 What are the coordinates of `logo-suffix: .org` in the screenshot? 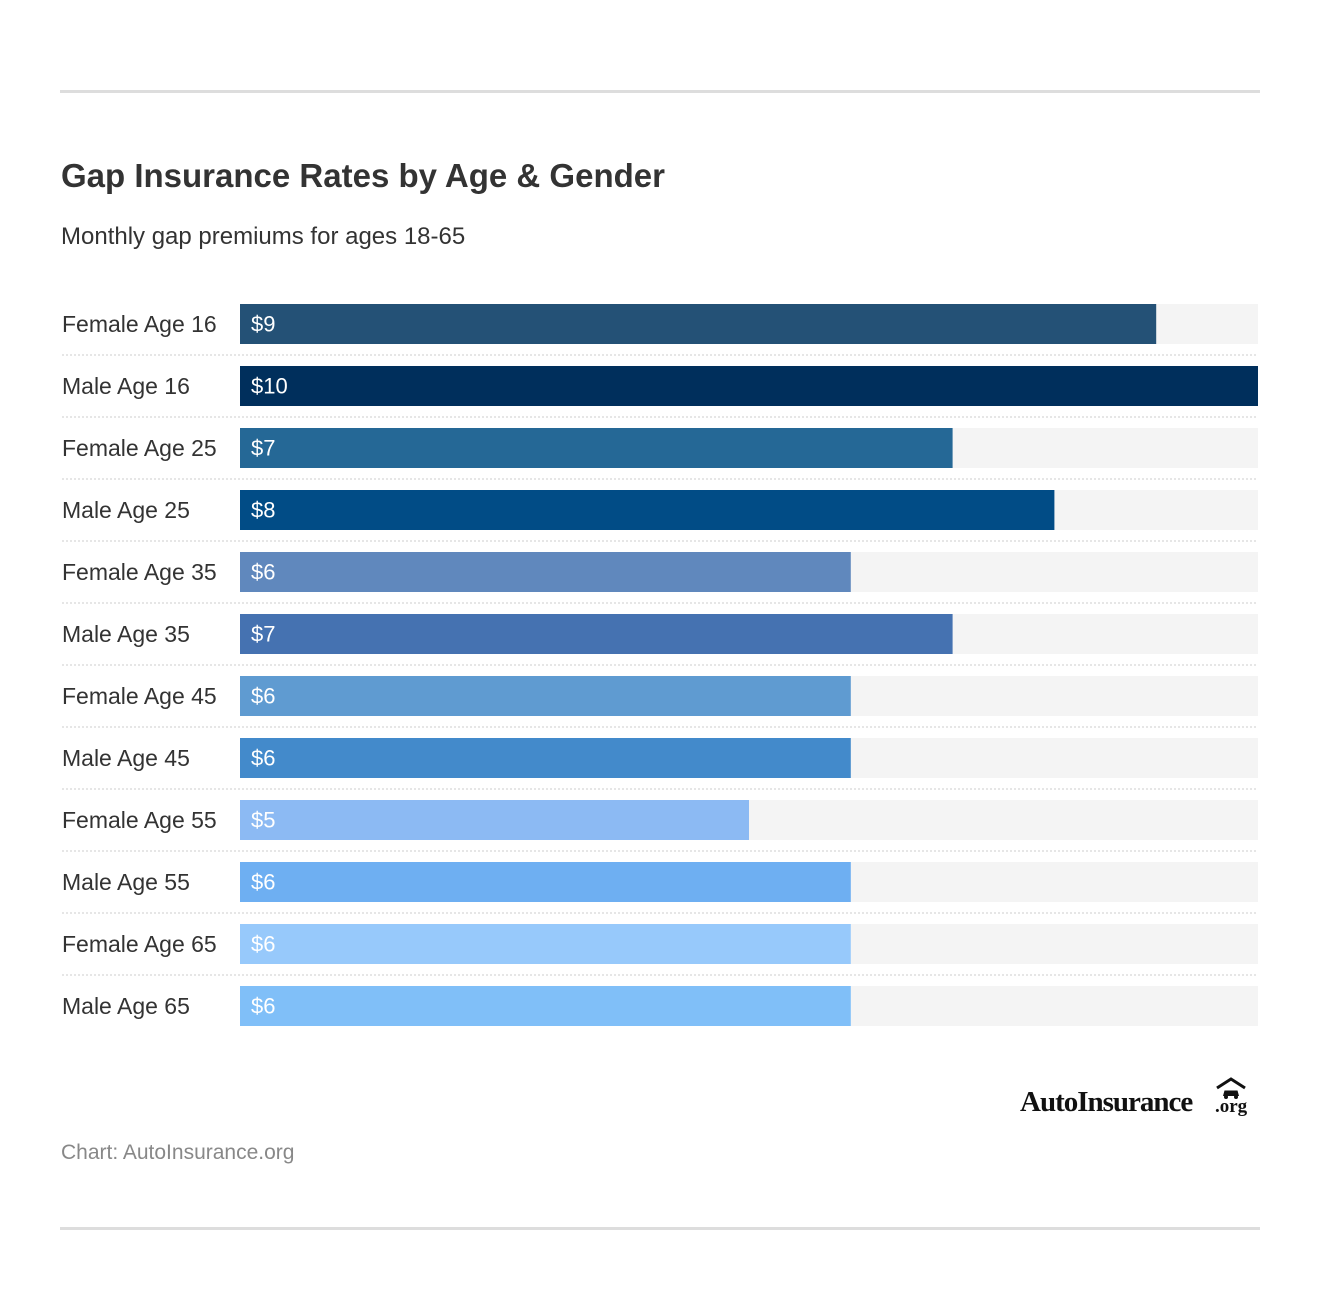 It's located at (1231, 1106).